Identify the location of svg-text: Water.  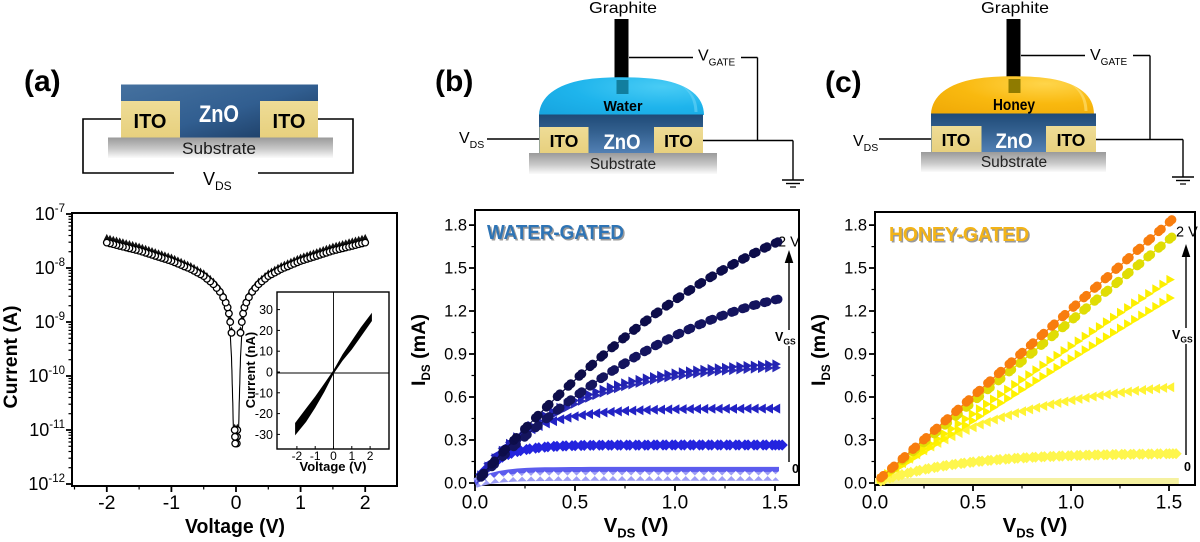
(623, 106).